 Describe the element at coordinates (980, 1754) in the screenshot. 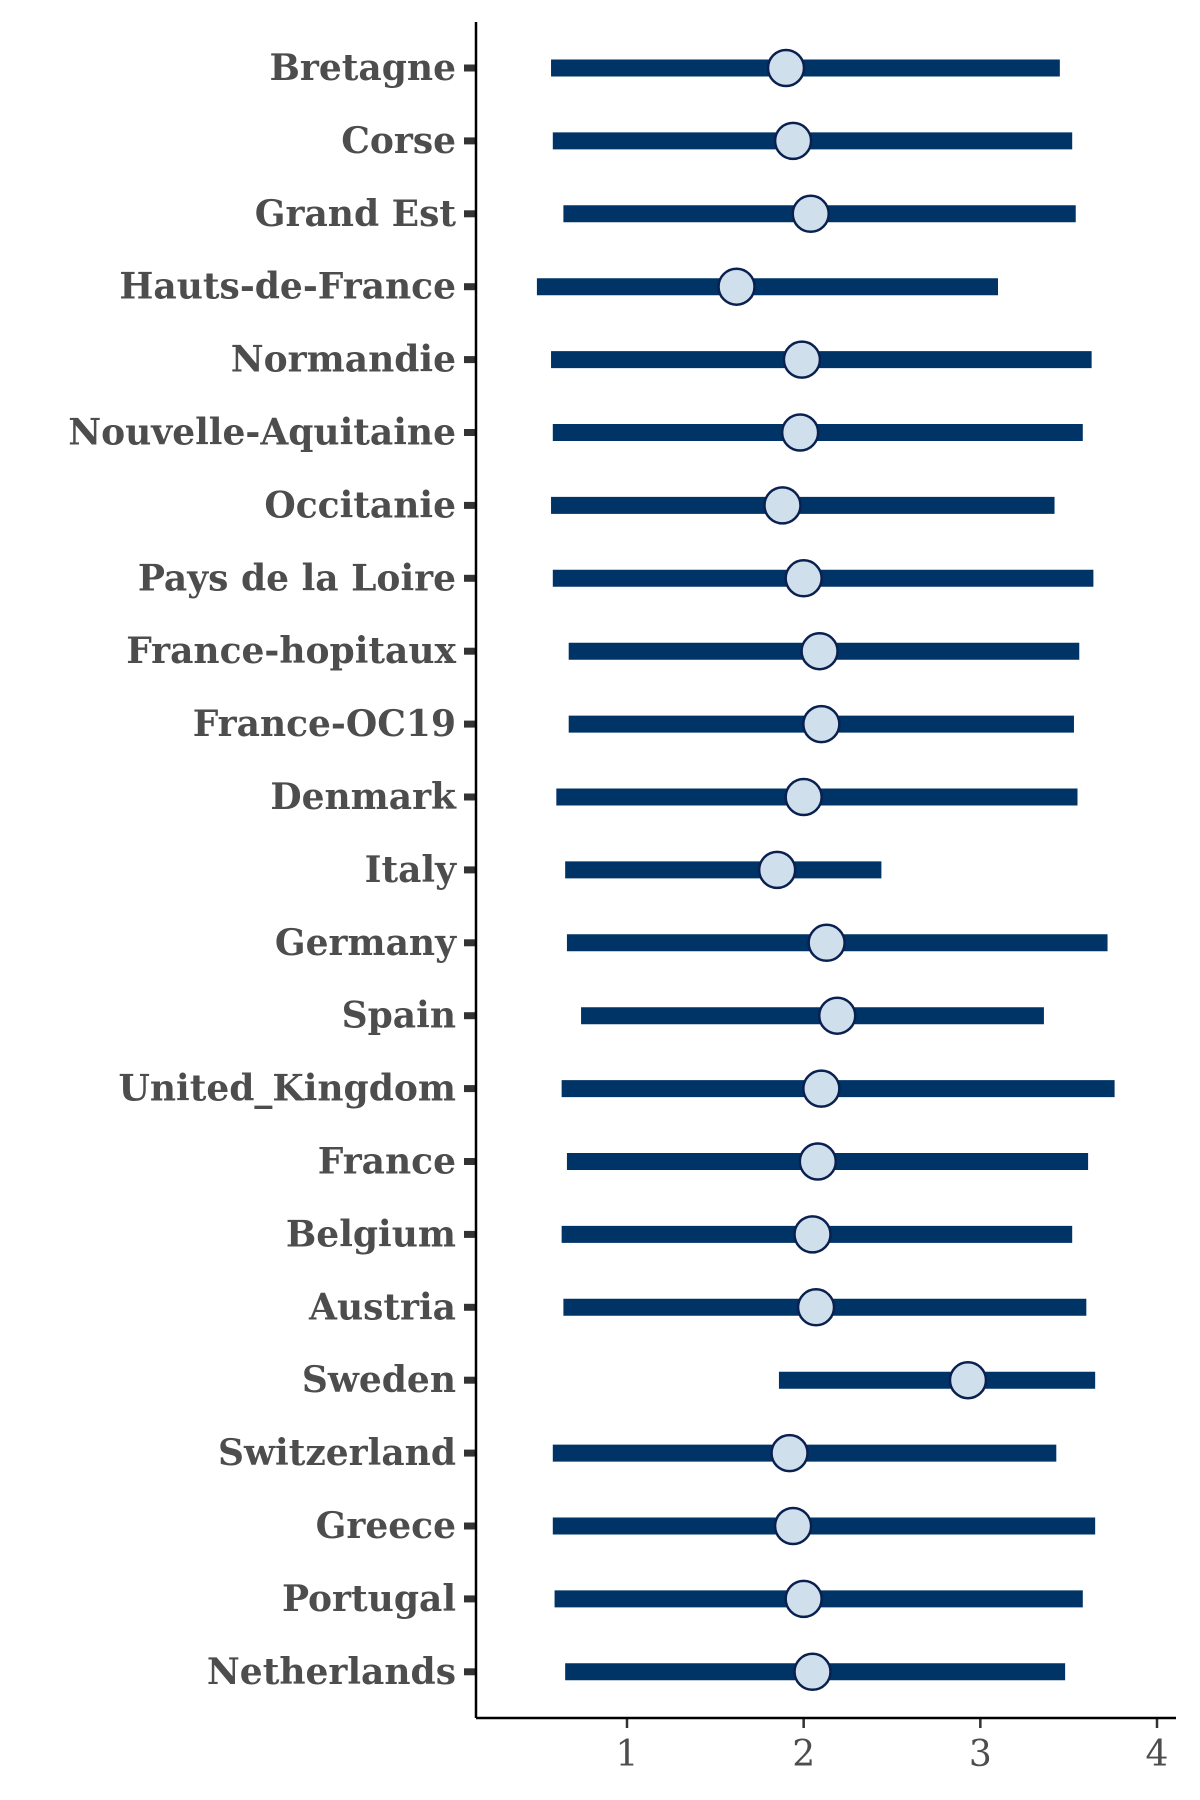

I see `x-tick-label-3: 3` at that location.